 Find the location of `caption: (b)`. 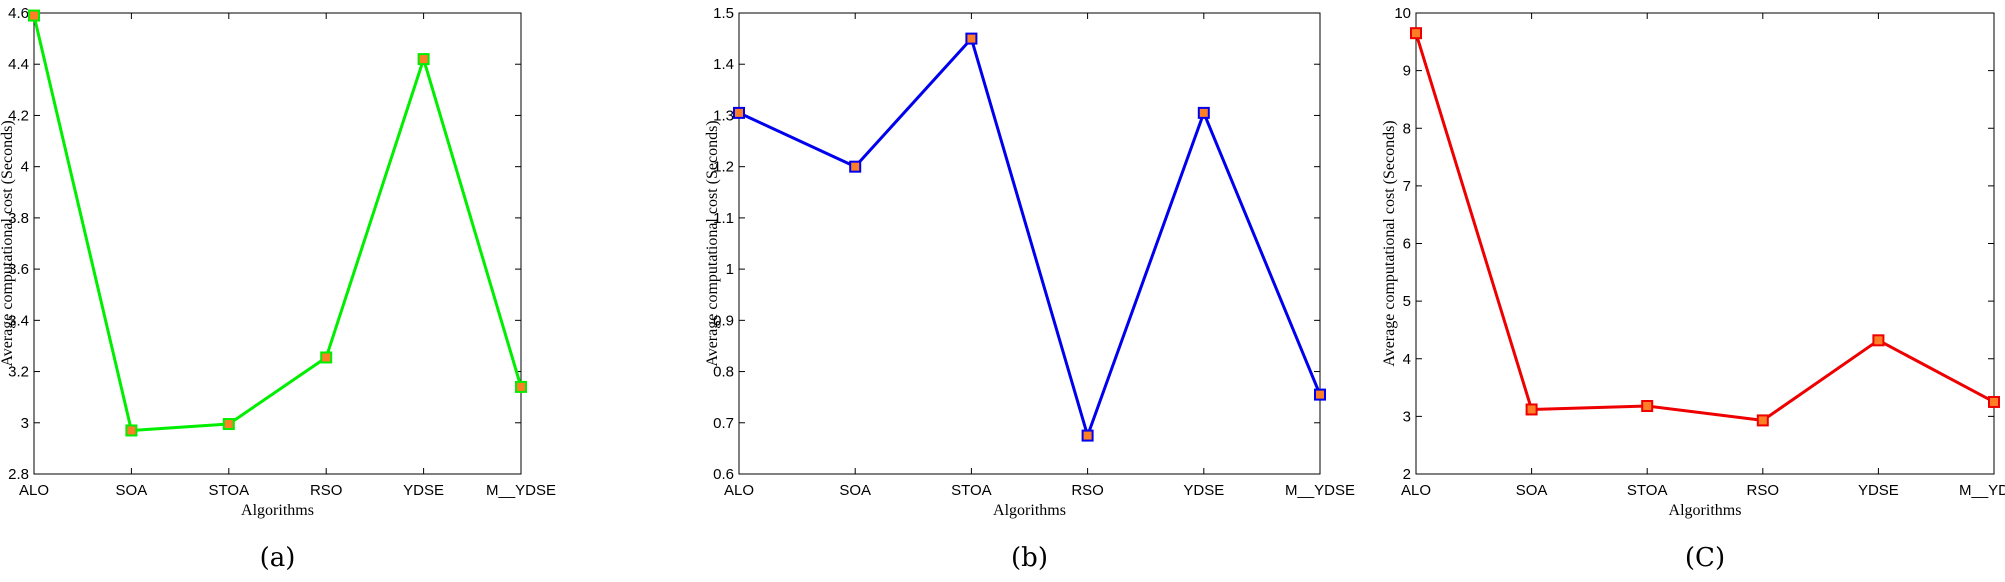

caption: (b) is located at coordinates (1029, 558).